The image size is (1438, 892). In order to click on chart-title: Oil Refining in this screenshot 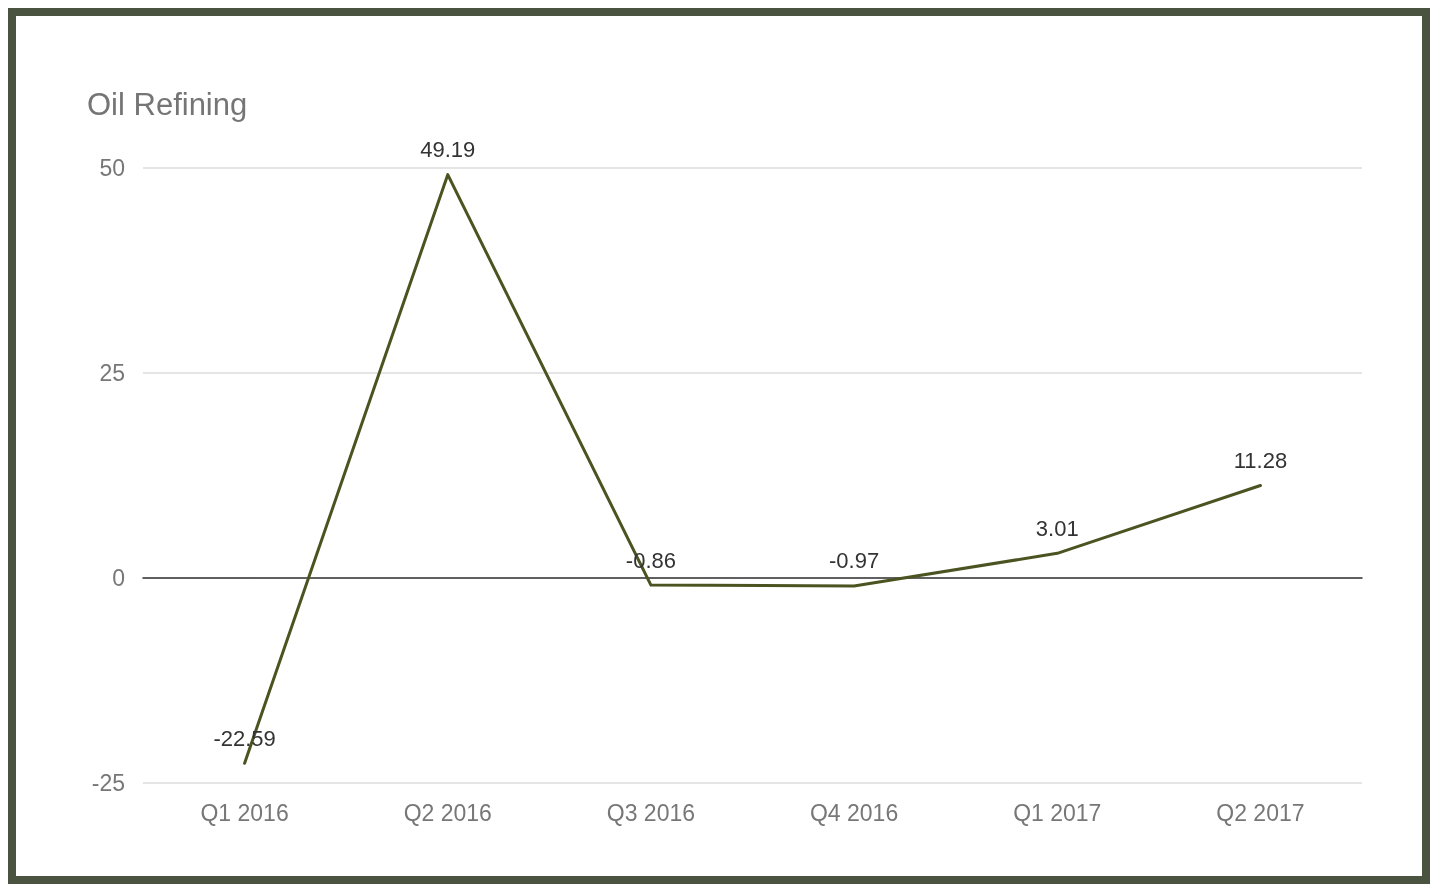, I will do `click(167, 104)`.